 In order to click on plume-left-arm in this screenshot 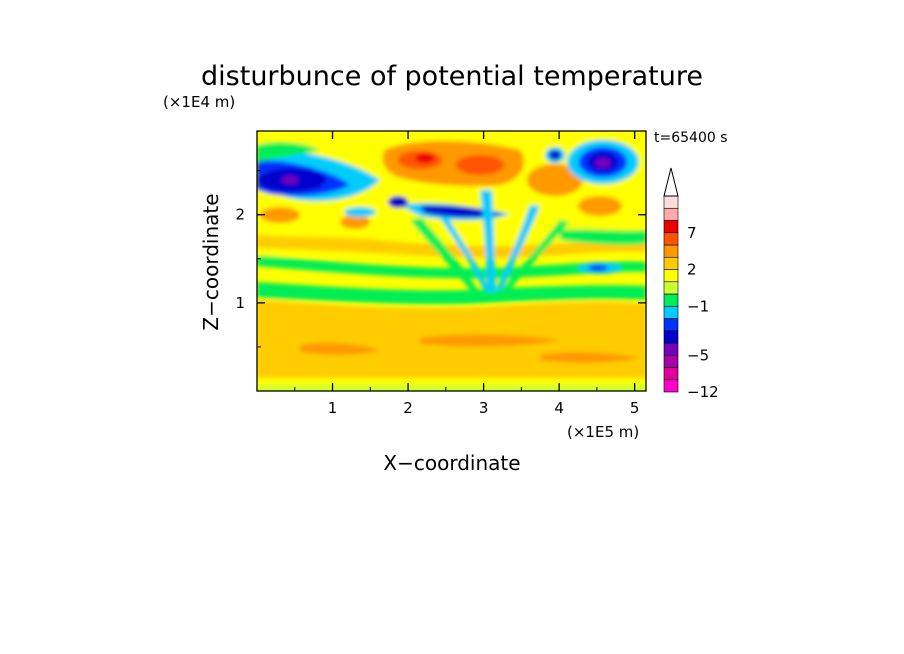, I will do `click(444, 254)`.